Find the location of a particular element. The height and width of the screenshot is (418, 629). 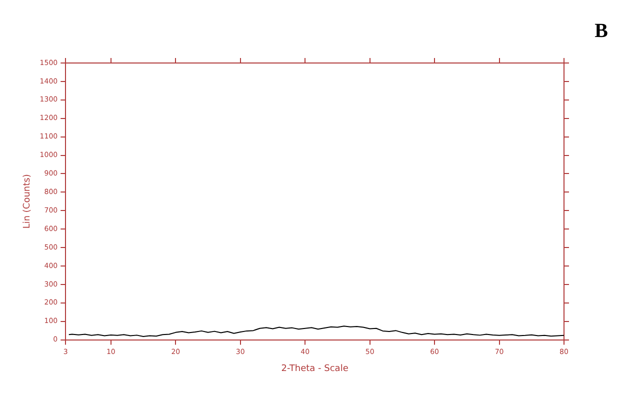

chart-title: B is located at coordinates (601, 31).